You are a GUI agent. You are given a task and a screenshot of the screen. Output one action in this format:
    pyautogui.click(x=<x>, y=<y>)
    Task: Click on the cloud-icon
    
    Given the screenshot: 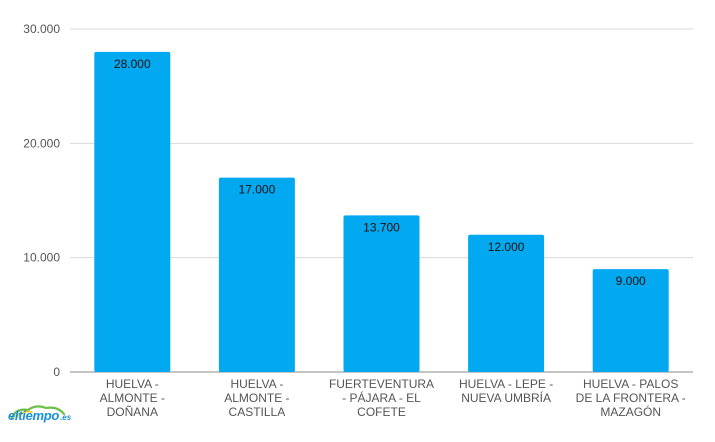 What is the action you would take?
    pyautogui.click(x=38, y=412)
    